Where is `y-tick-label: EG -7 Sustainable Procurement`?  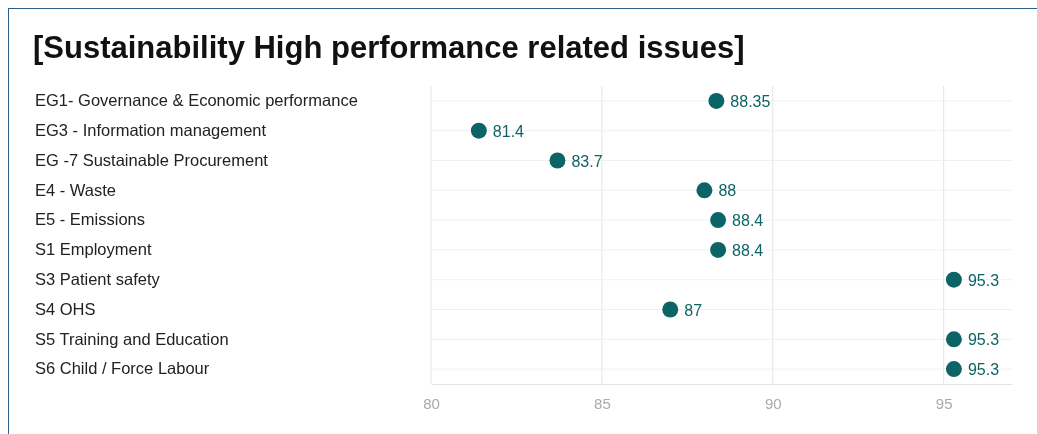
y-tick-label: EG -7 Sustainable Procurement is located at coordinates (152, 159).